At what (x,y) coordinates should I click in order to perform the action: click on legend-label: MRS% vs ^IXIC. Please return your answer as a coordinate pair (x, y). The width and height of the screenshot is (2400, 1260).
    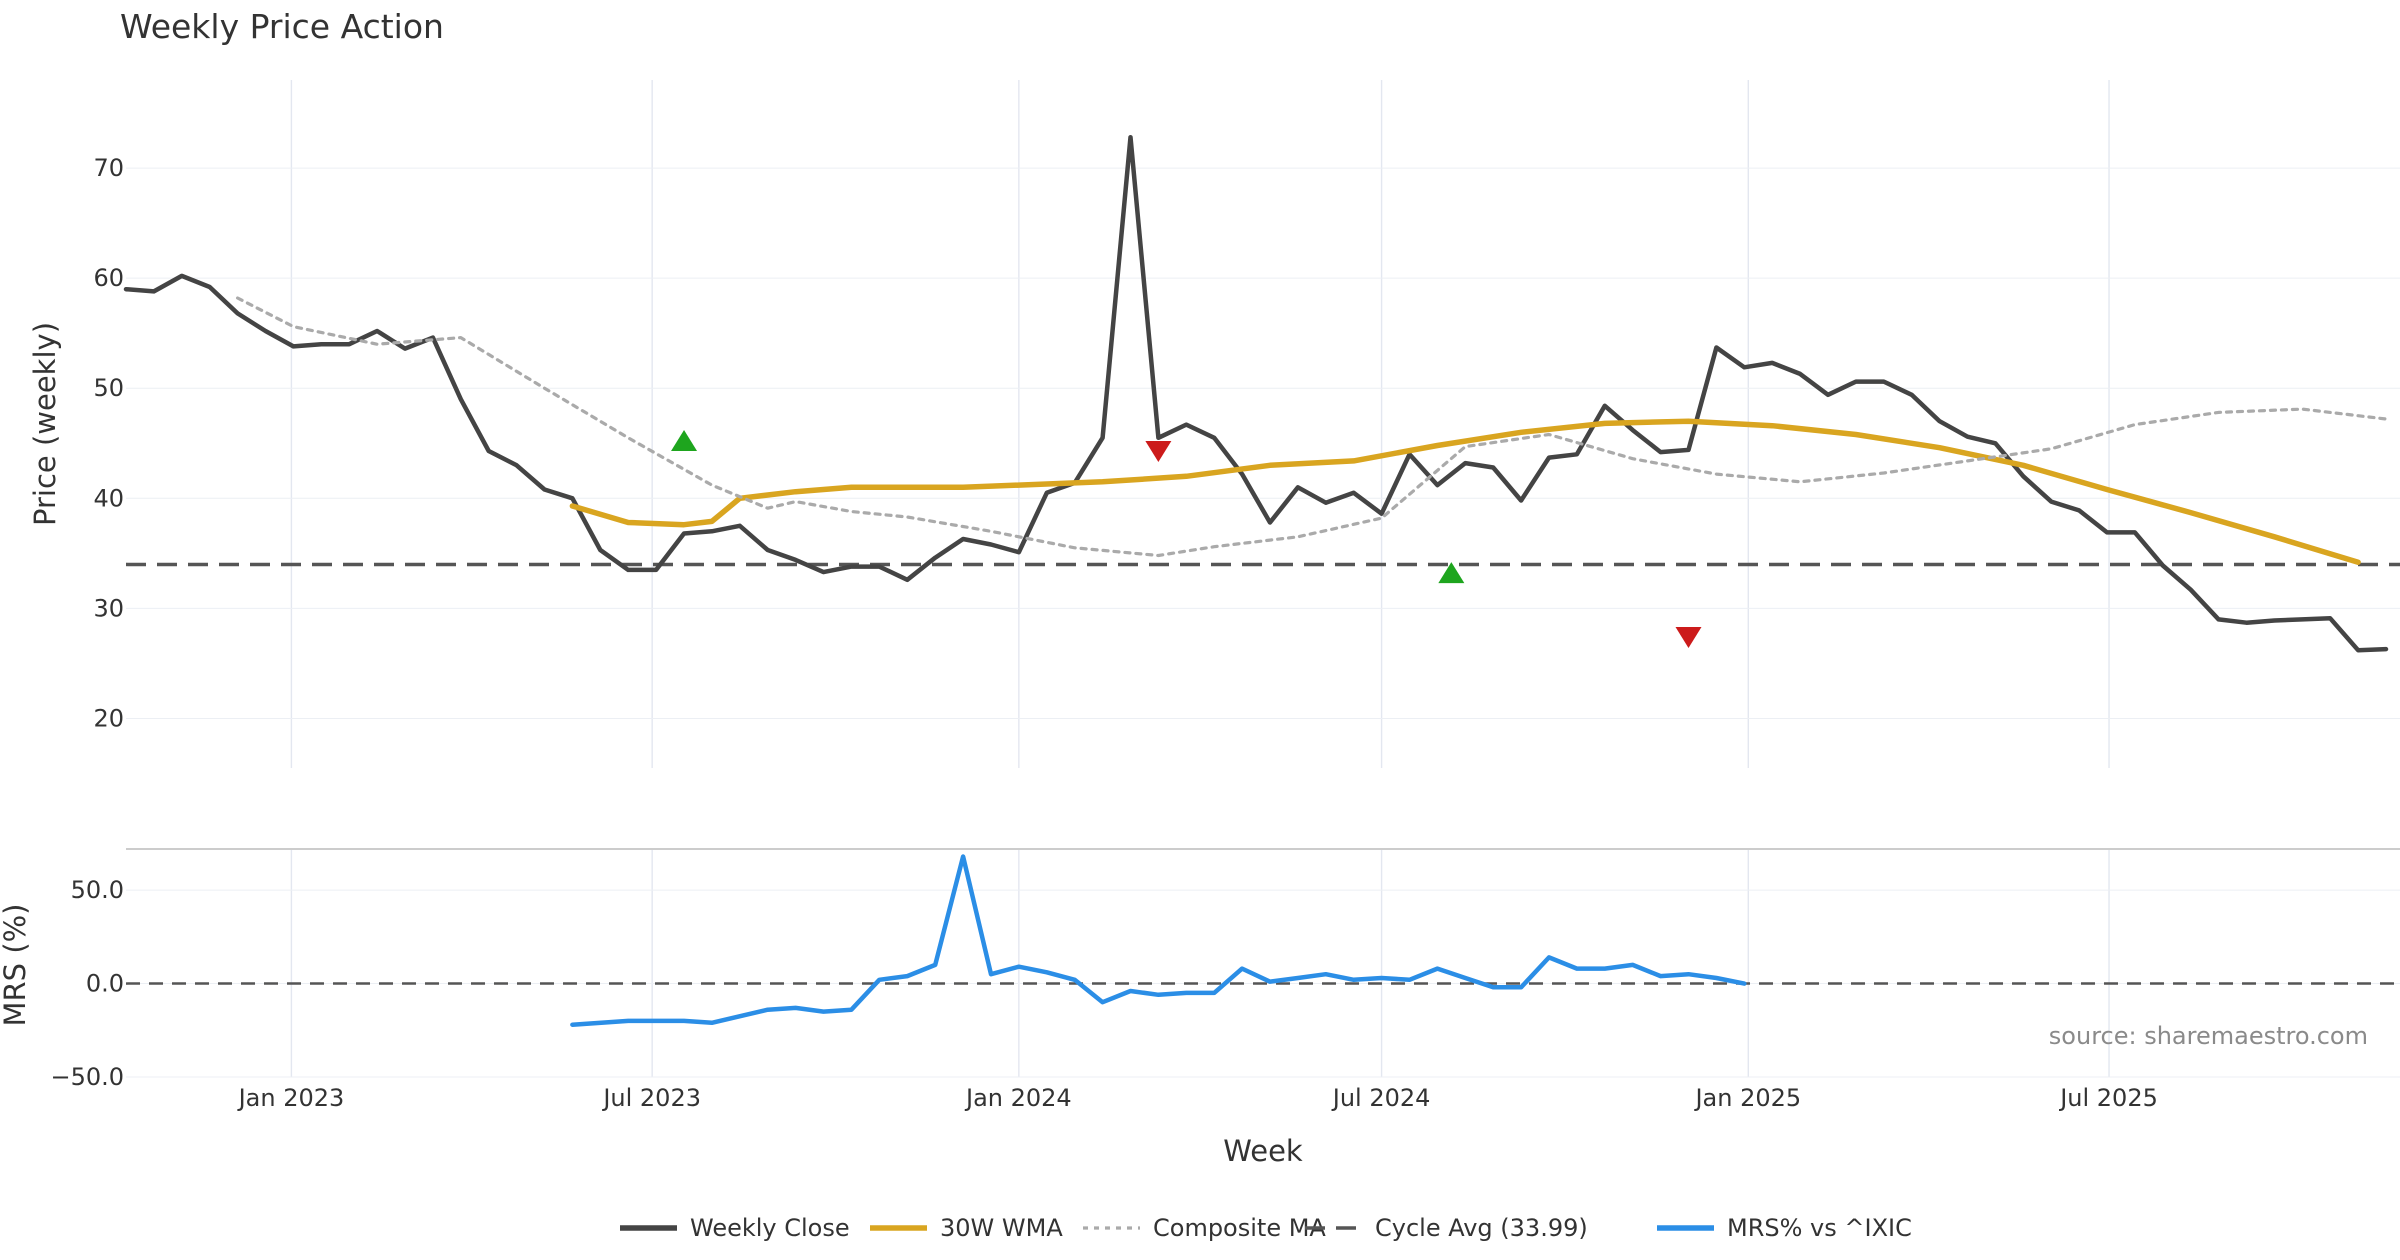
    Looking at the image, I should click on (1819, 1228).